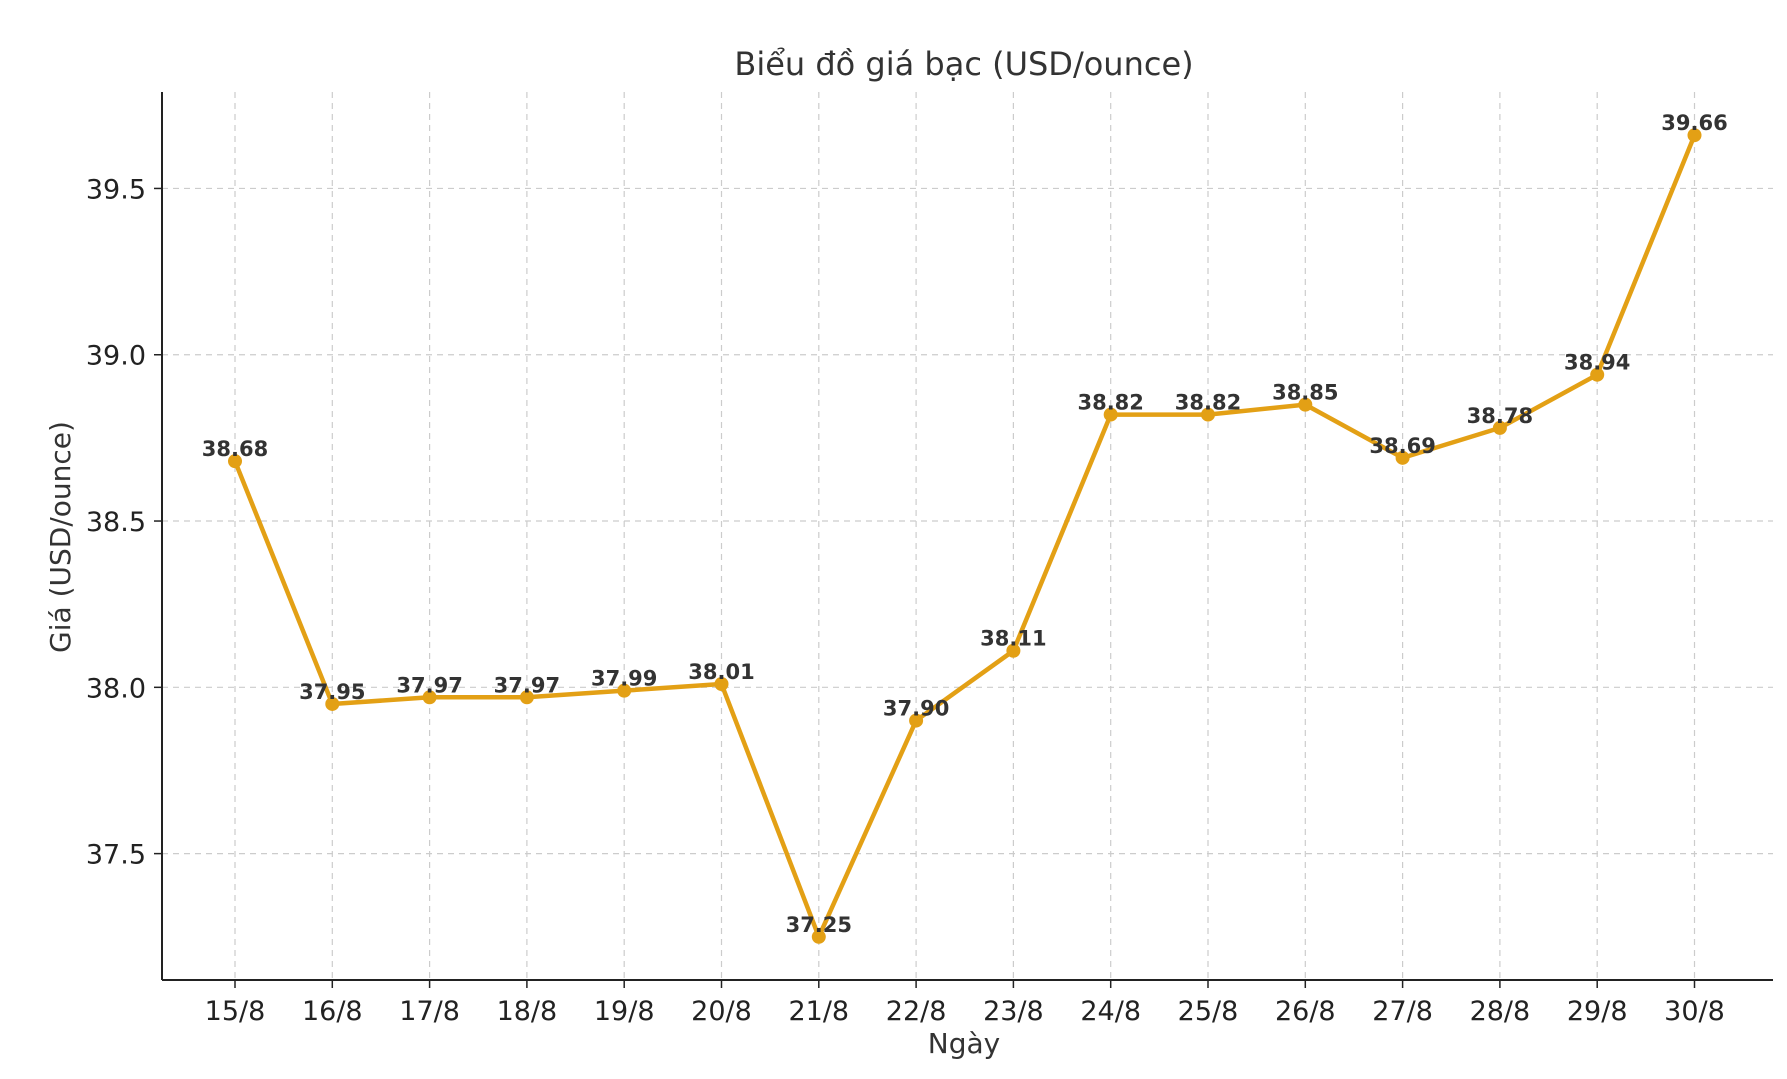 The height and width of the screenshot is (1079, 1787). What do you see at coordinates (1597, 363) in the screenshot?
I see `data-label: 38.94` at bounding box center [1597, 363].